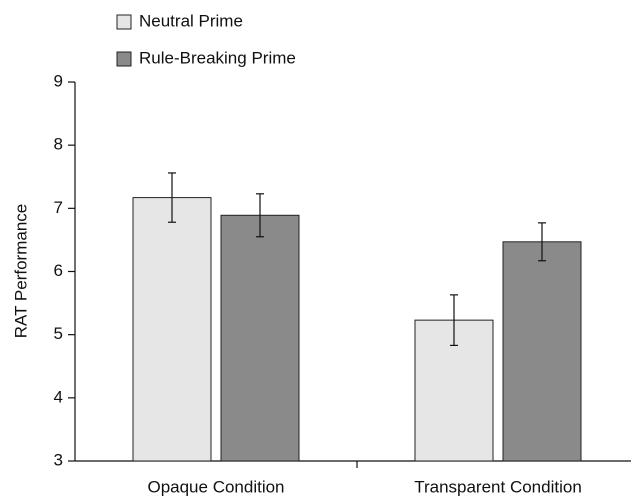 Image resolution: width=632 pixels, height=499 pixels. What do you see at coordinates (58, 270) in the screenshot?
I see `y-tick-label: 6` at bounding box center [58, 270].